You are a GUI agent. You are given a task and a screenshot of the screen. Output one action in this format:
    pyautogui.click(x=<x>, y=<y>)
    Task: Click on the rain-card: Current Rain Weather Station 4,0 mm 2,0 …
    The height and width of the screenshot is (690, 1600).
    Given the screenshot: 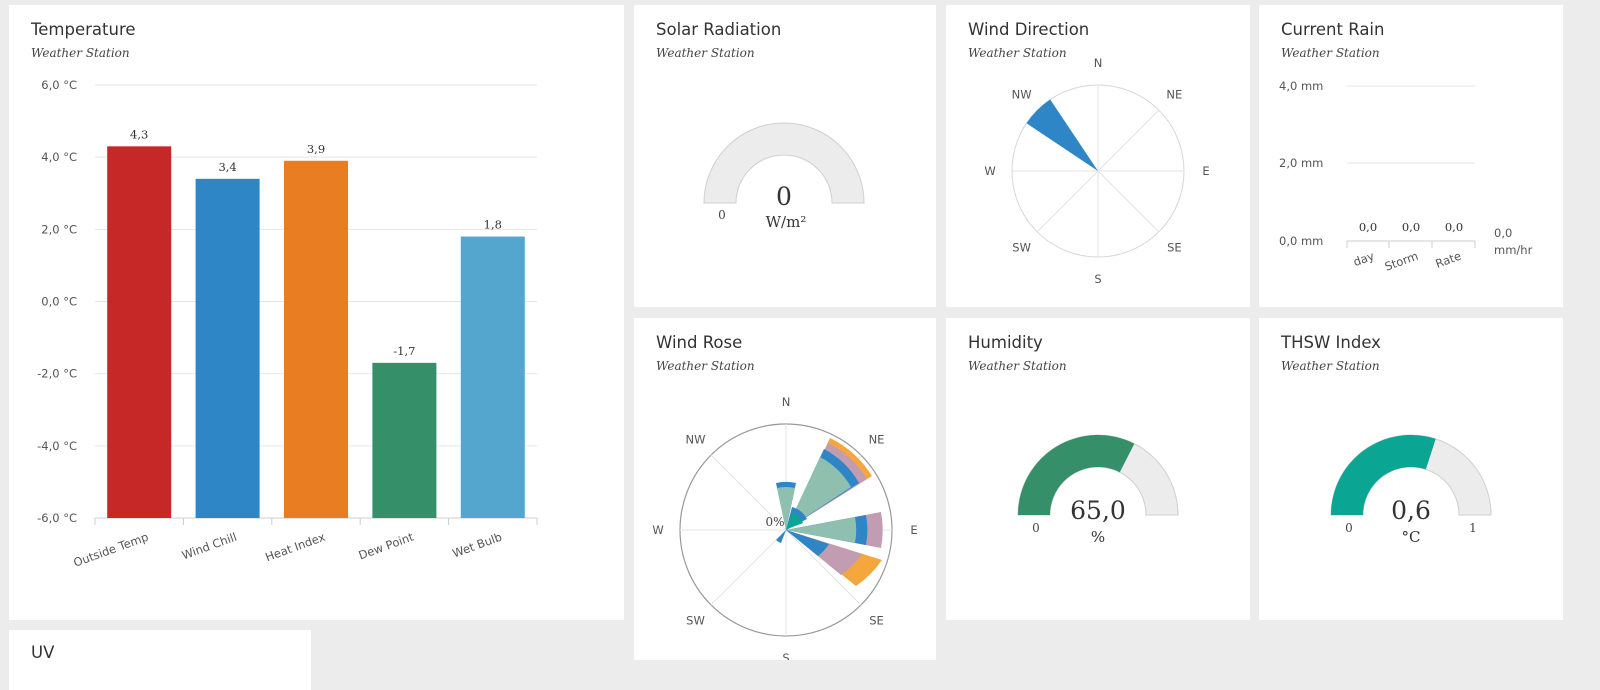 What is the action you would take?
    pyautogui.click(x=1411, y=156)
    